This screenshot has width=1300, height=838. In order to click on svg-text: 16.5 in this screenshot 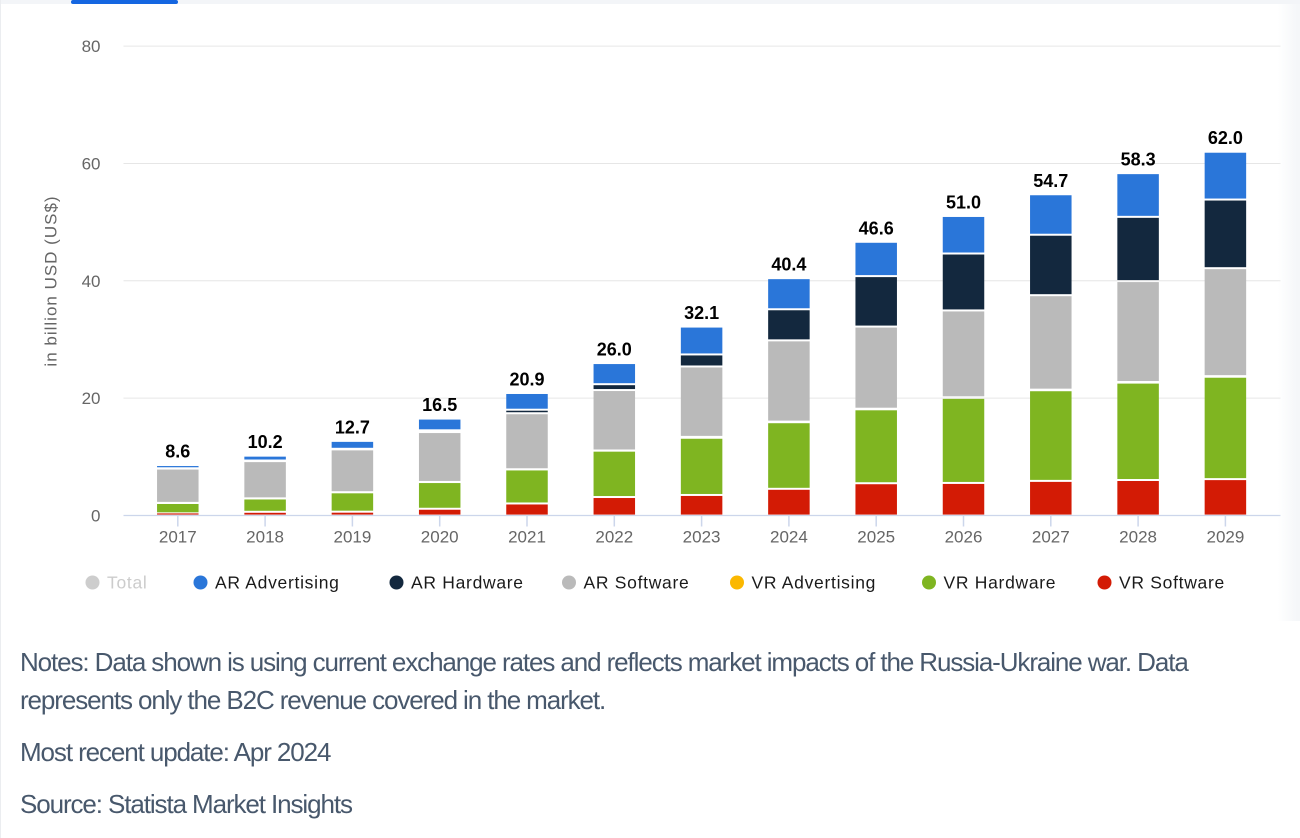, I will do `click(439, 405)`.